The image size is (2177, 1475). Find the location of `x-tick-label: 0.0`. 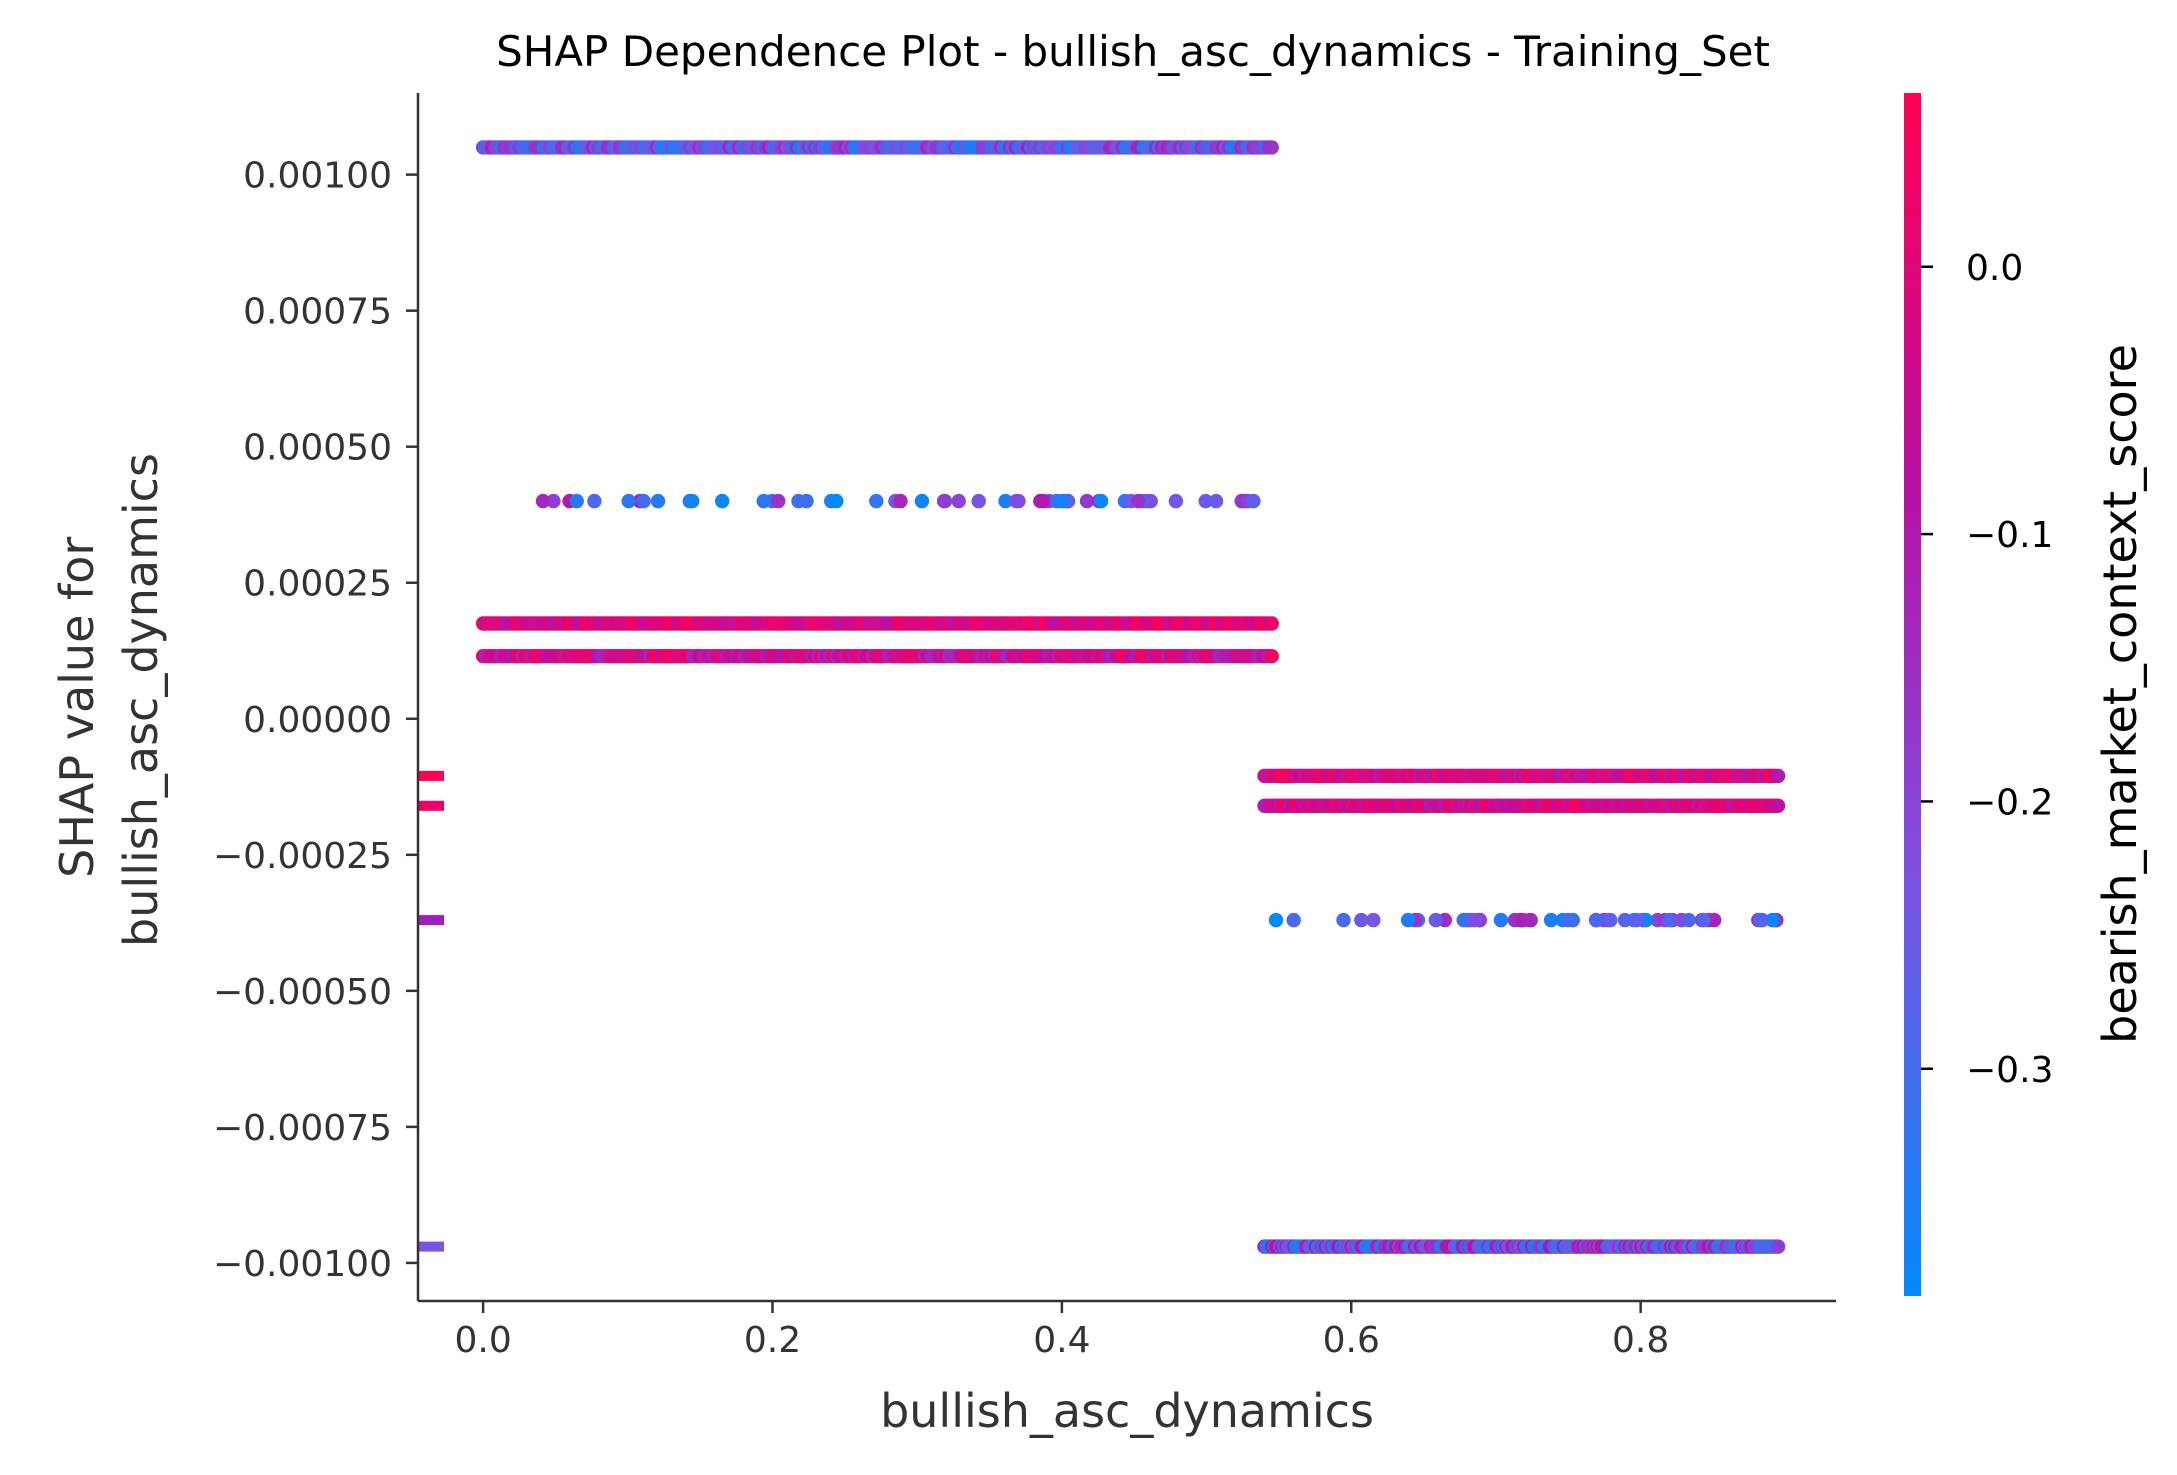

x-tick-label: 0.0 is located at coordinates (482, 1340).